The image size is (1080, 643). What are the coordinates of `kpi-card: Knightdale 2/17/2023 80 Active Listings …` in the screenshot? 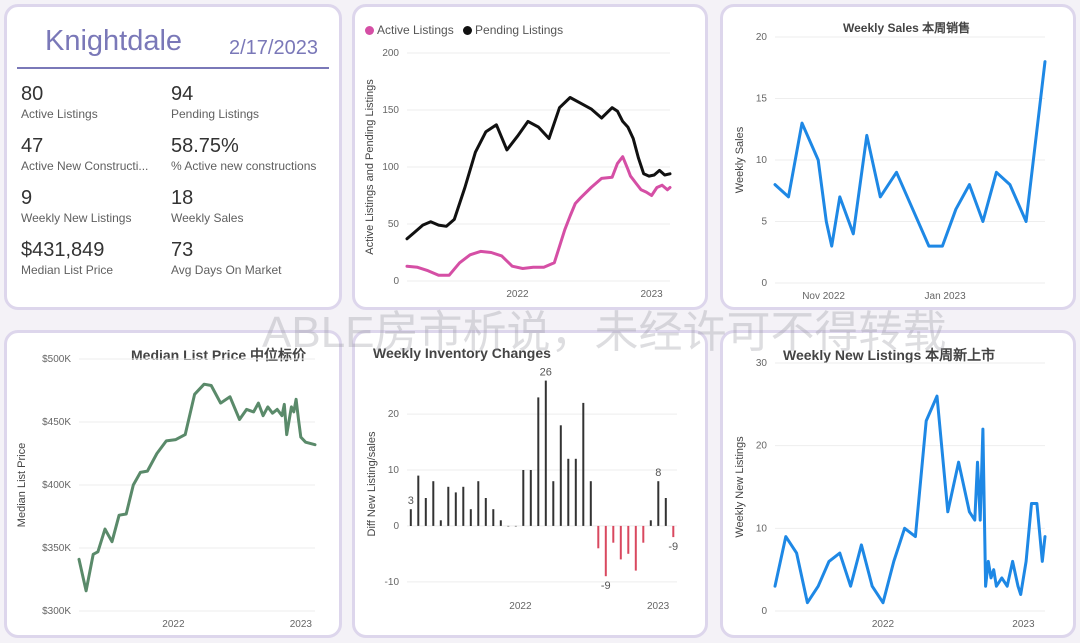 It's located at (173, 157).